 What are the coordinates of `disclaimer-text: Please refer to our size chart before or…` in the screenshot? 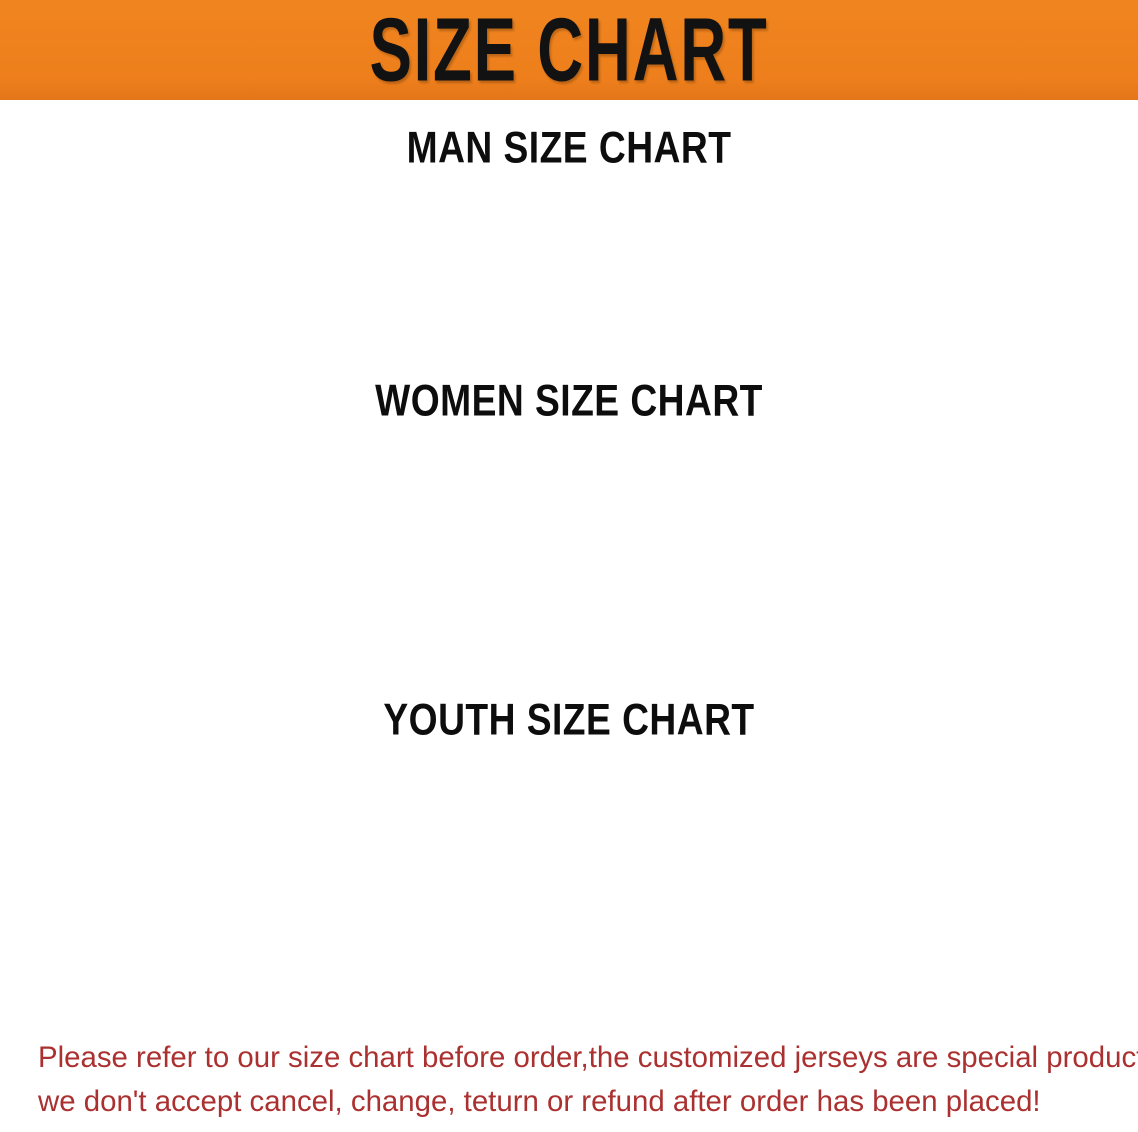 It's located at (588, 1080).